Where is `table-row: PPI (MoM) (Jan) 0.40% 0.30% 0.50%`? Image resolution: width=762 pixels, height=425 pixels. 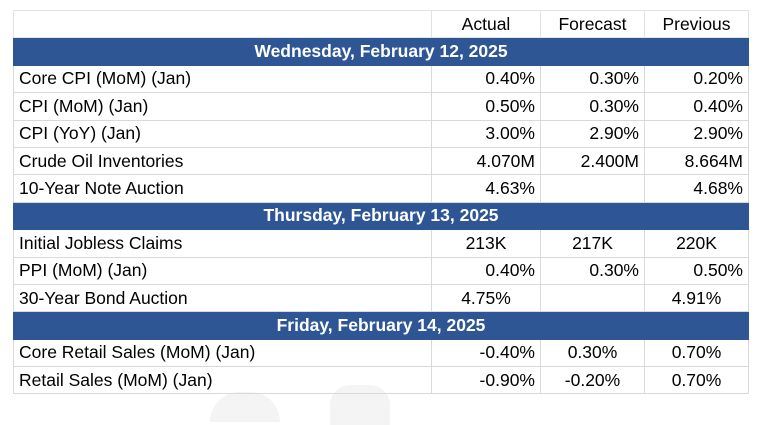 table-row: PPI (MoM) (Jan) 0.40% 0.30% 0.50% is located at coordinates (381, 270).